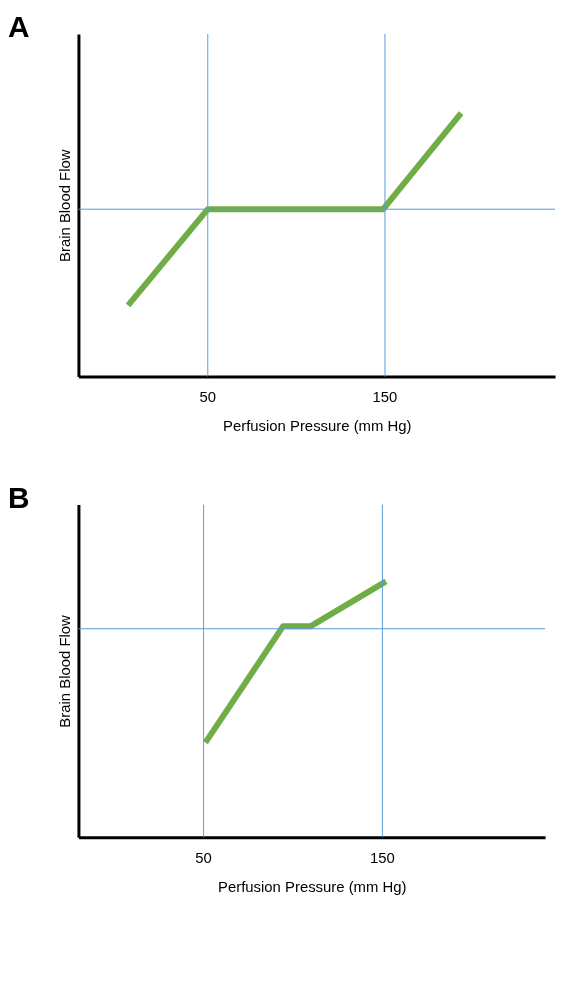  I want to click on chart-title: A, so click(18, 27).